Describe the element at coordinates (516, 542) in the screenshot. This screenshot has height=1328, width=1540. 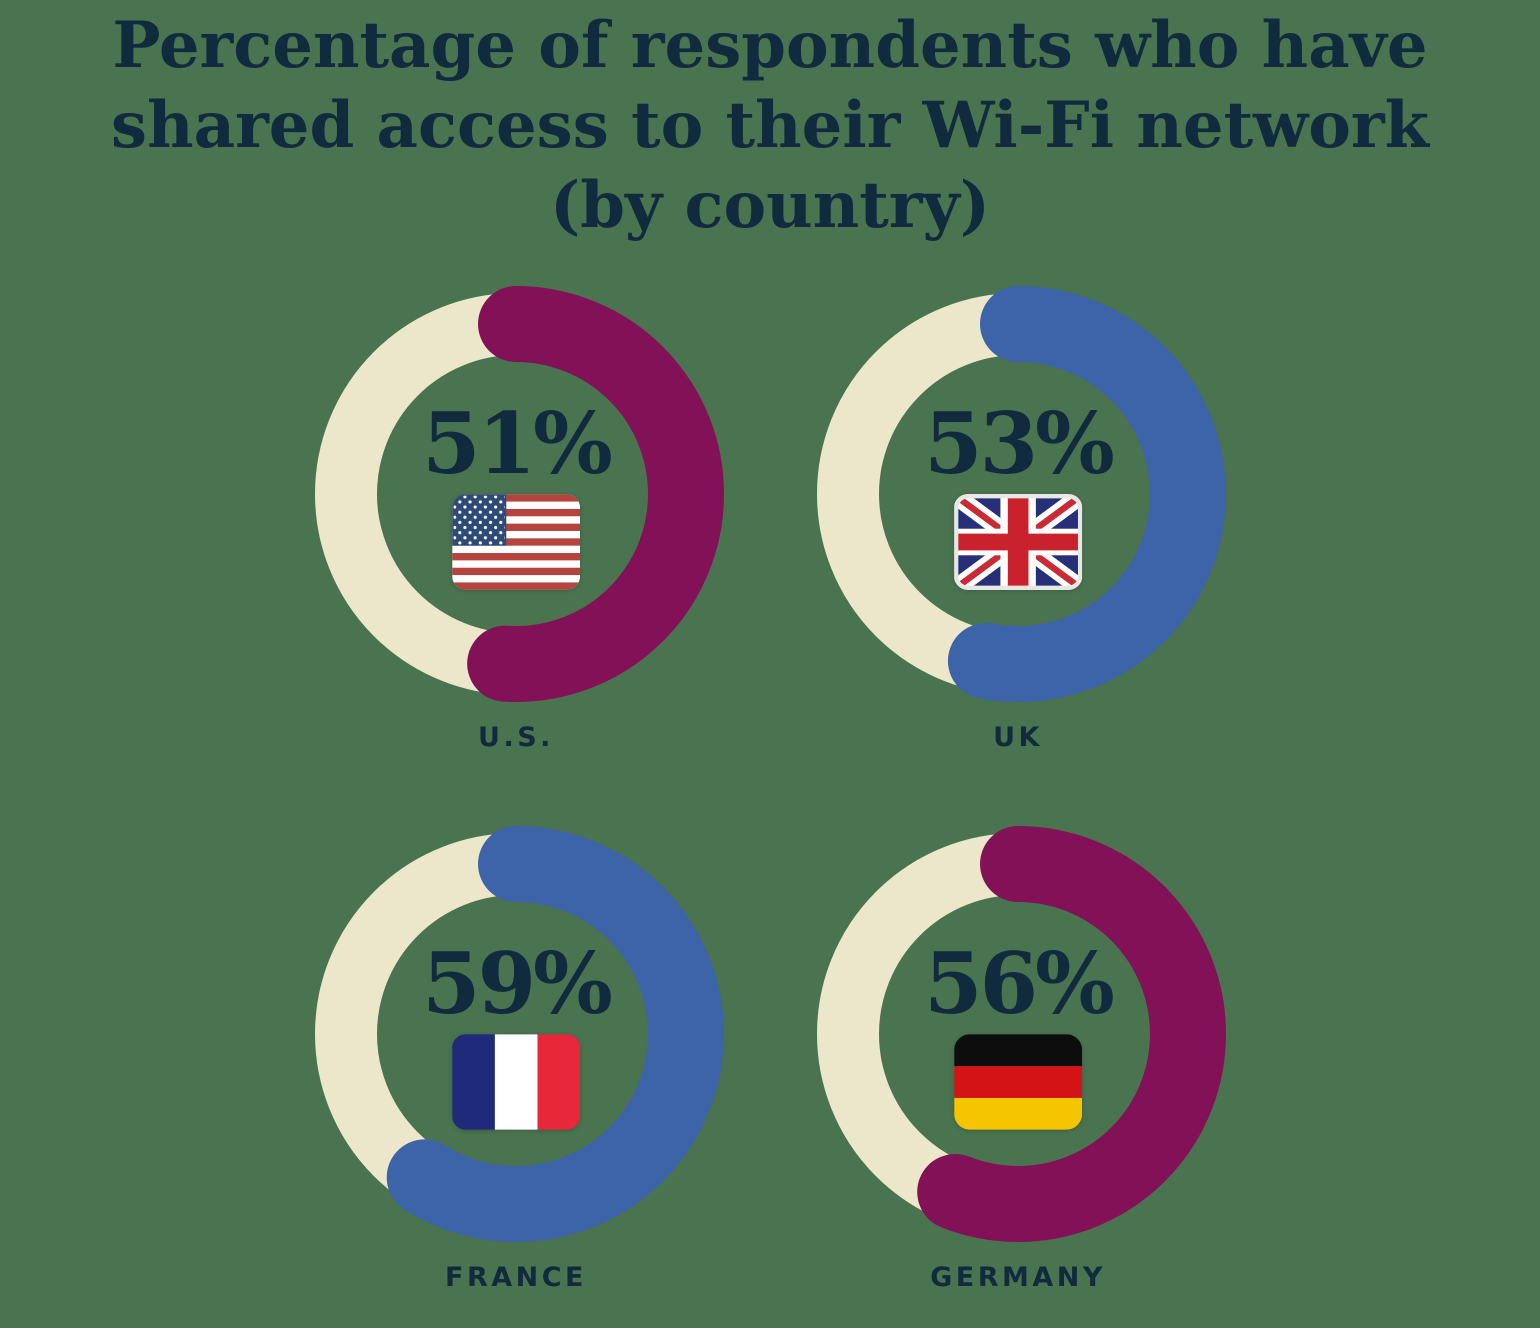
I see `us-flag-icon` at that location.